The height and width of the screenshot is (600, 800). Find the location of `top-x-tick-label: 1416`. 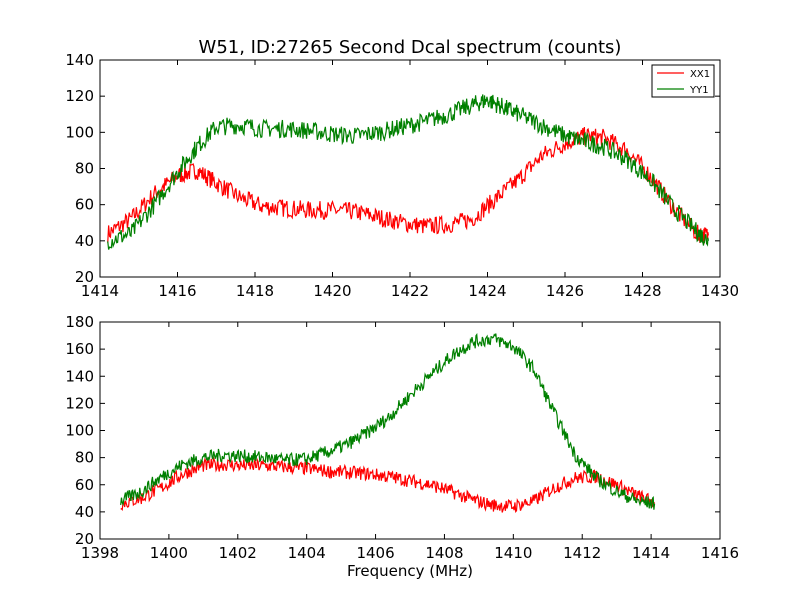

top-x-tick-label: 1416 is located at coordinates (177, 291).